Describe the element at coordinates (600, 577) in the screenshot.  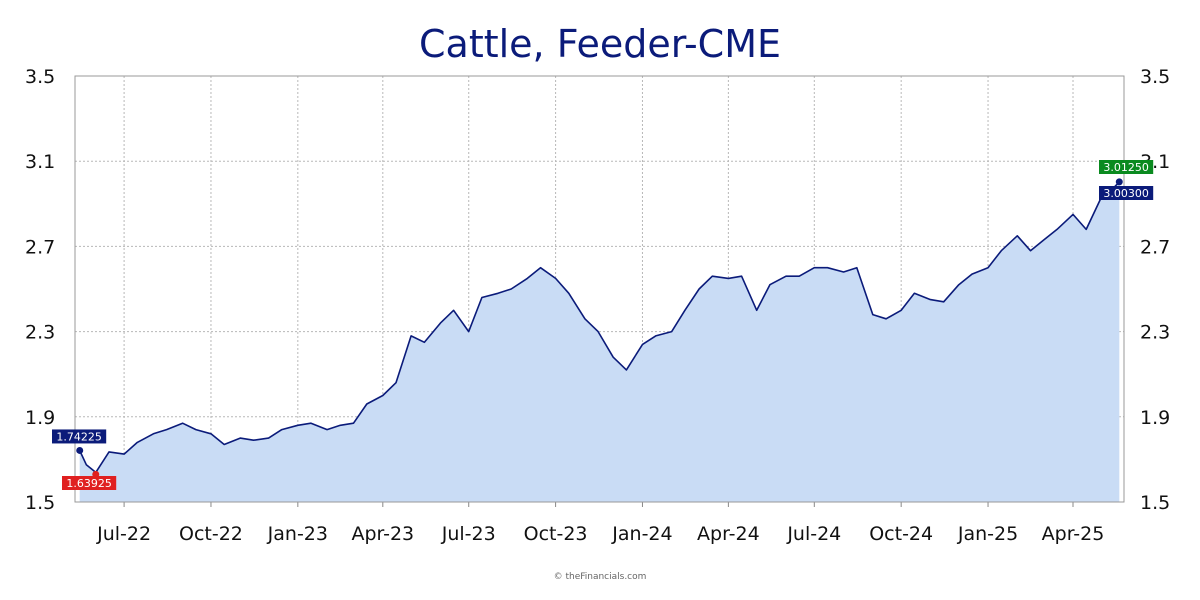
I see `credit-text: © theFinancials.com` at that location.